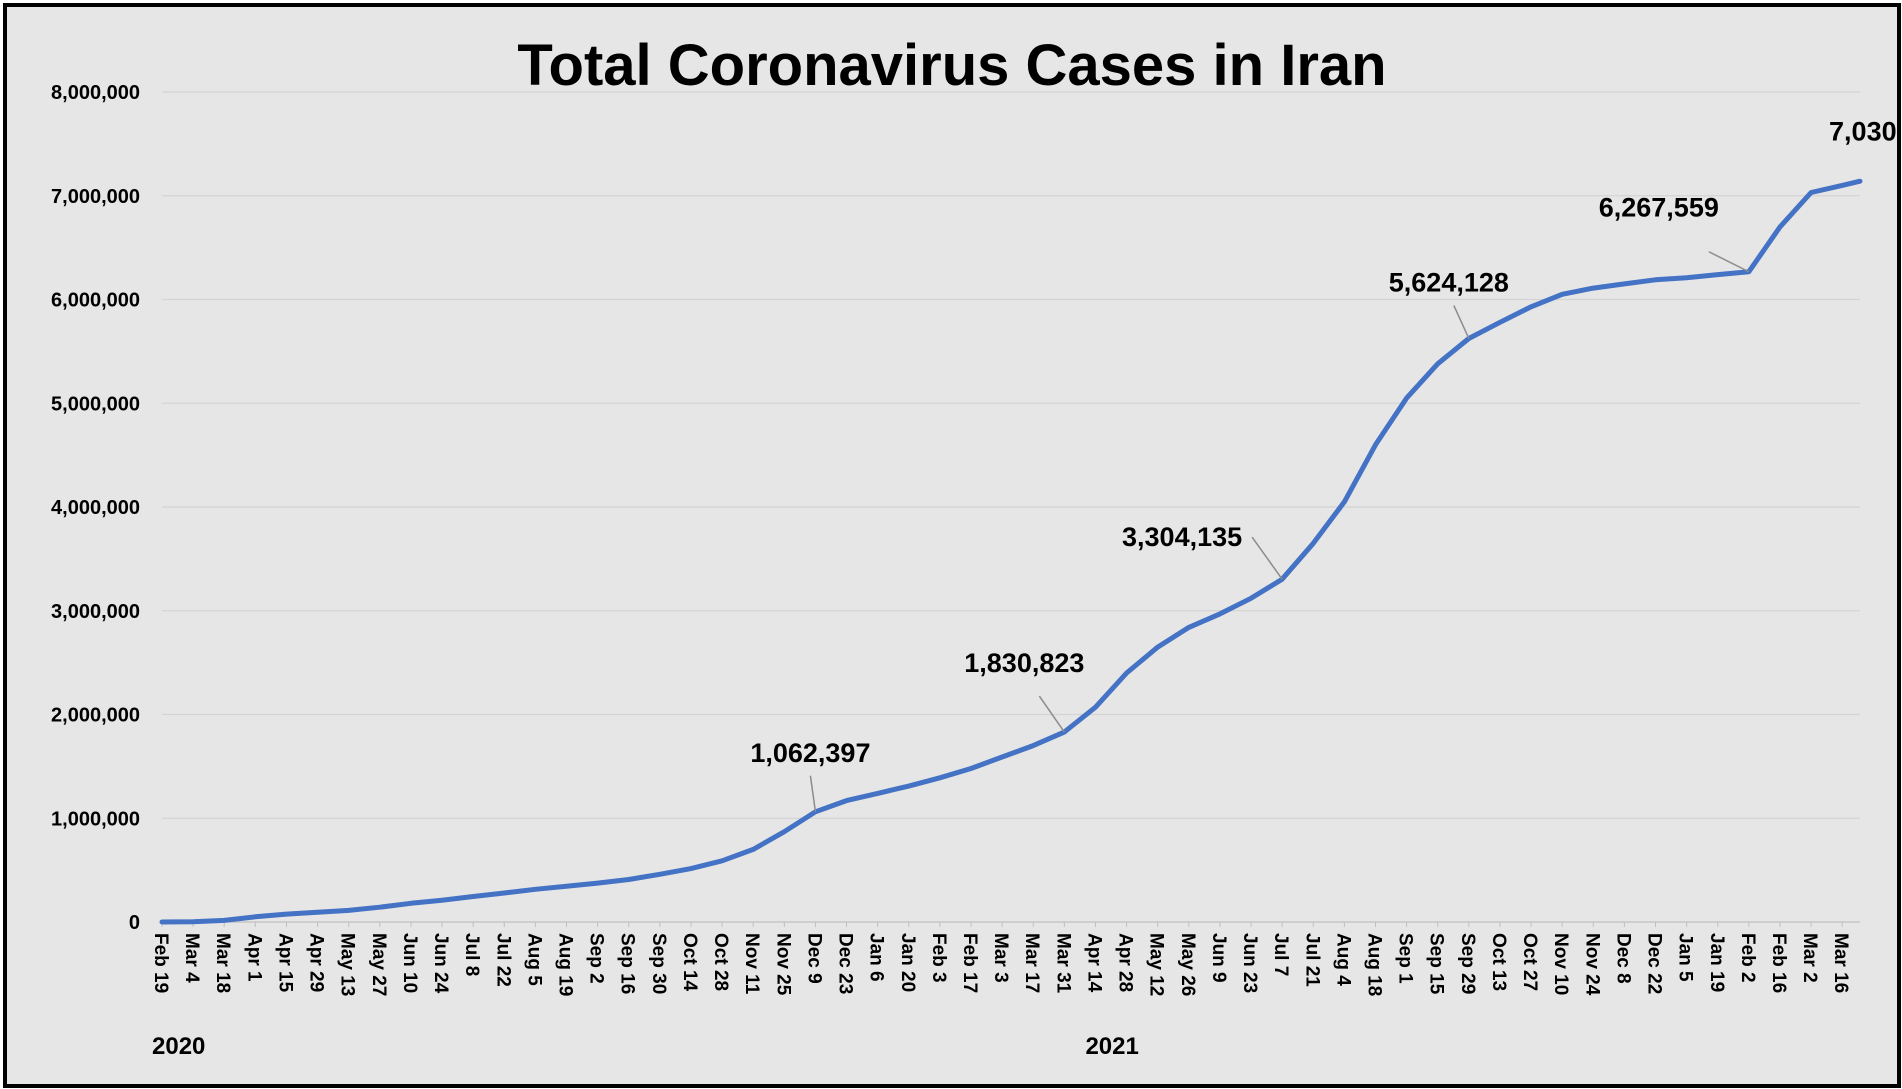 The width and height of the screenshot is (1902, 1089). Describe the element at coordinates (689, 962) in the screenshot. I see `x-tick-label: Oct 14` at that location.